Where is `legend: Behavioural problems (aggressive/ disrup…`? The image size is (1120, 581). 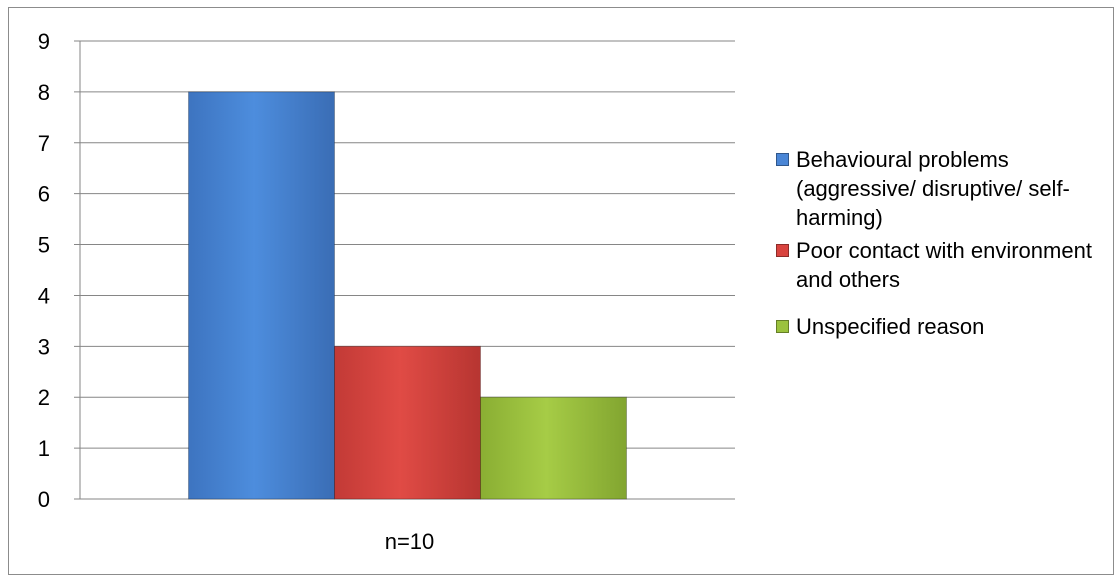 legend: Behavioural problems (aggressive/ disrup… is located at coordinates (943, 243).